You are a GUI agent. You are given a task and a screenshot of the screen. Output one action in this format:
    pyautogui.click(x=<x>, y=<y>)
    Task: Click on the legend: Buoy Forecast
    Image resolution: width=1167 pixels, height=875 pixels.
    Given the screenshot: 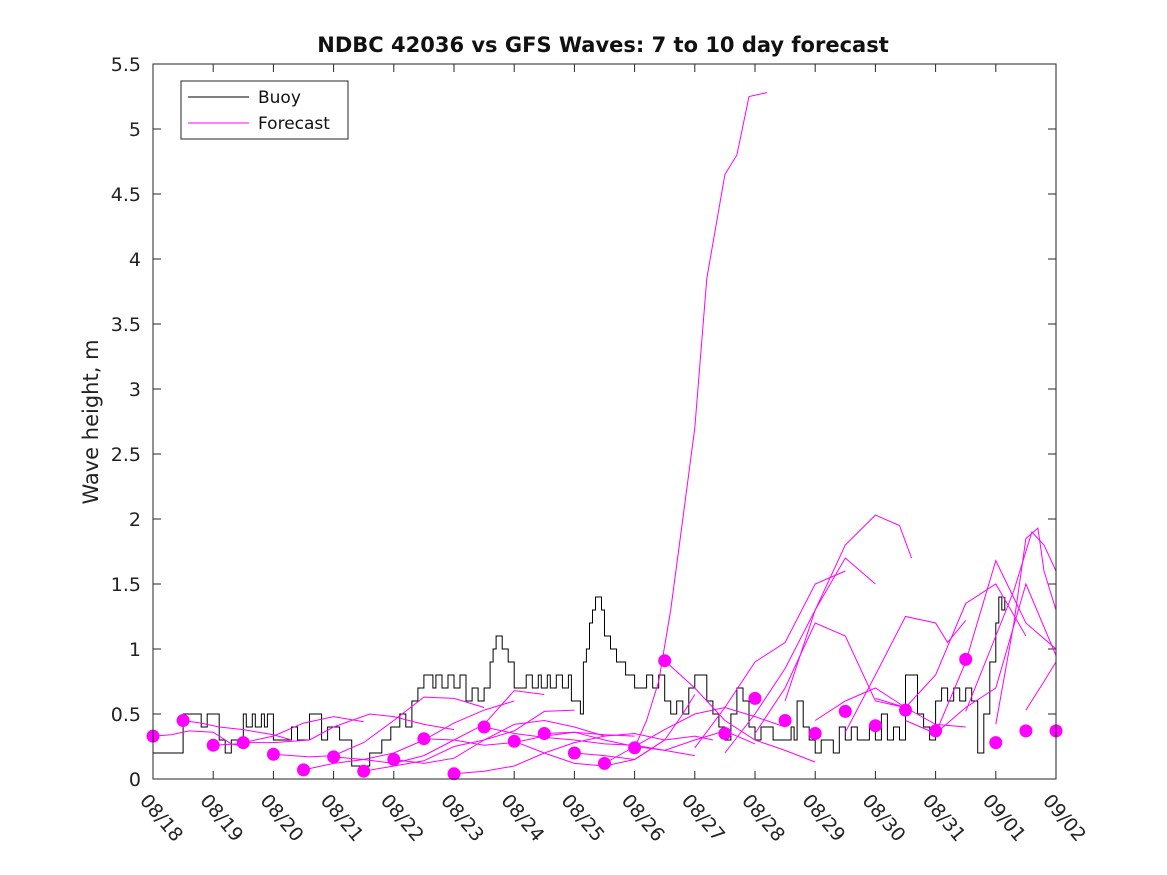 What is the action you would take?
    pyautogui.click(x=264, y=110)
    